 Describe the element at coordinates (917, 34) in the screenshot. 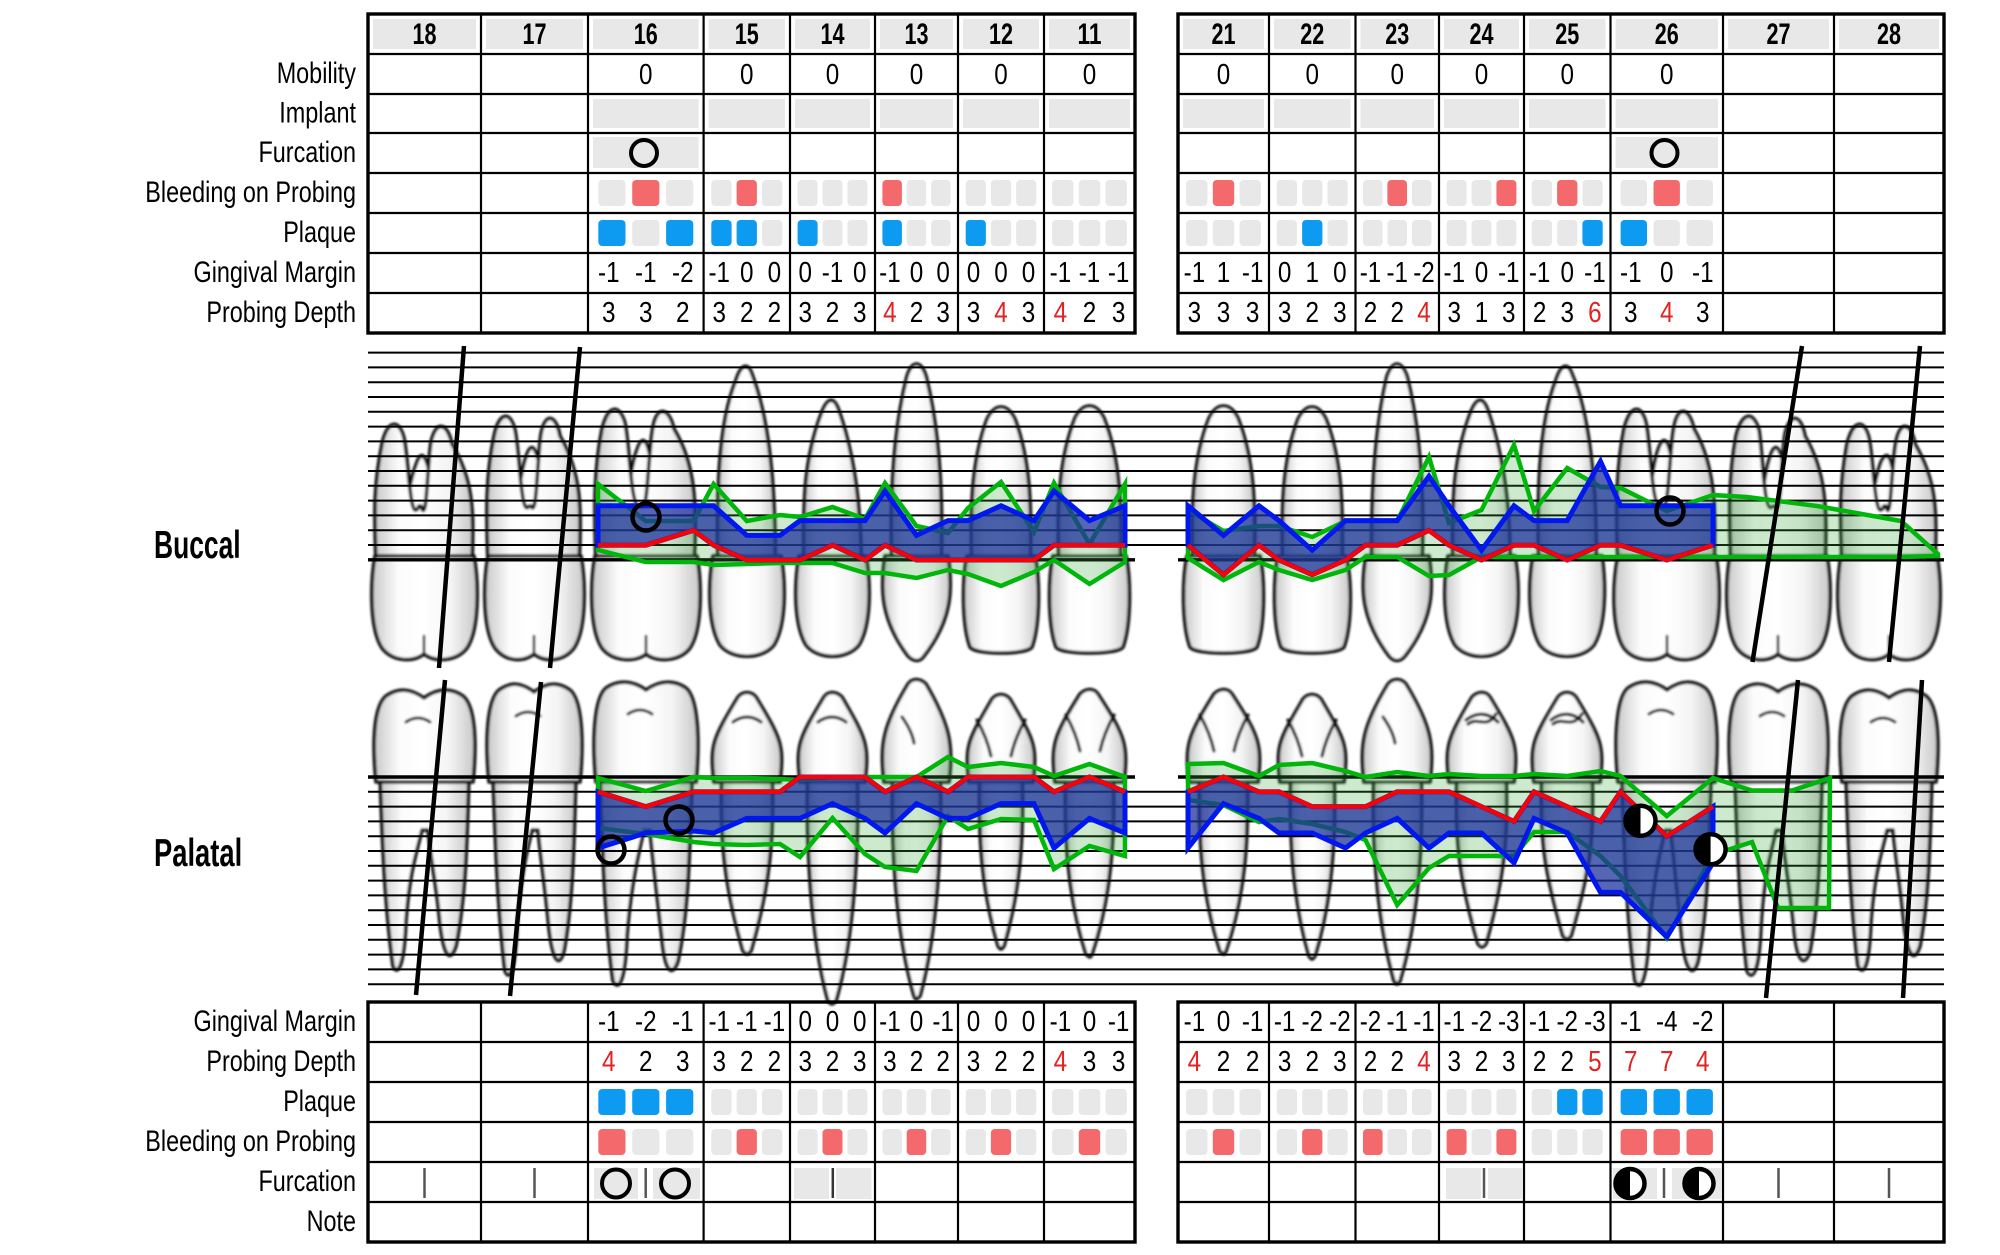

I see `svg-text: 13` at that location.